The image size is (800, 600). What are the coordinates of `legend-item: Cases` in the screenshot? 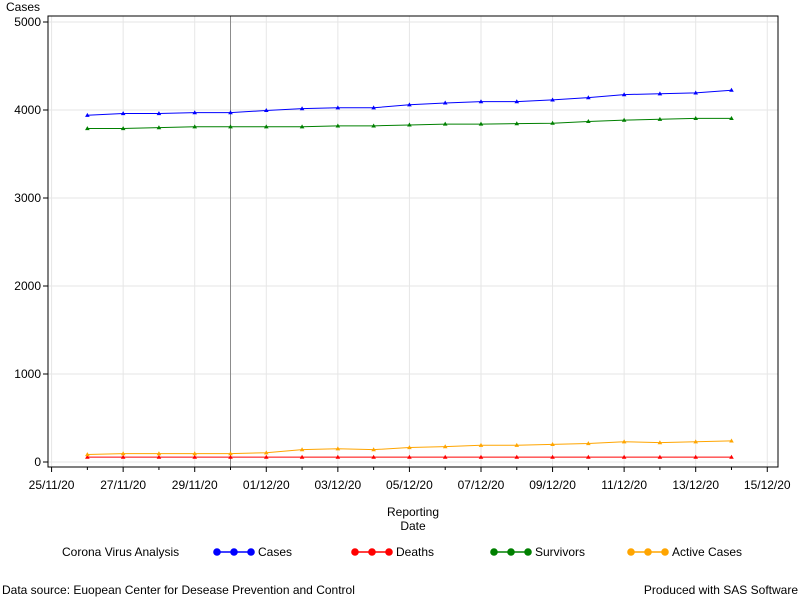 It's located at (252, 552).